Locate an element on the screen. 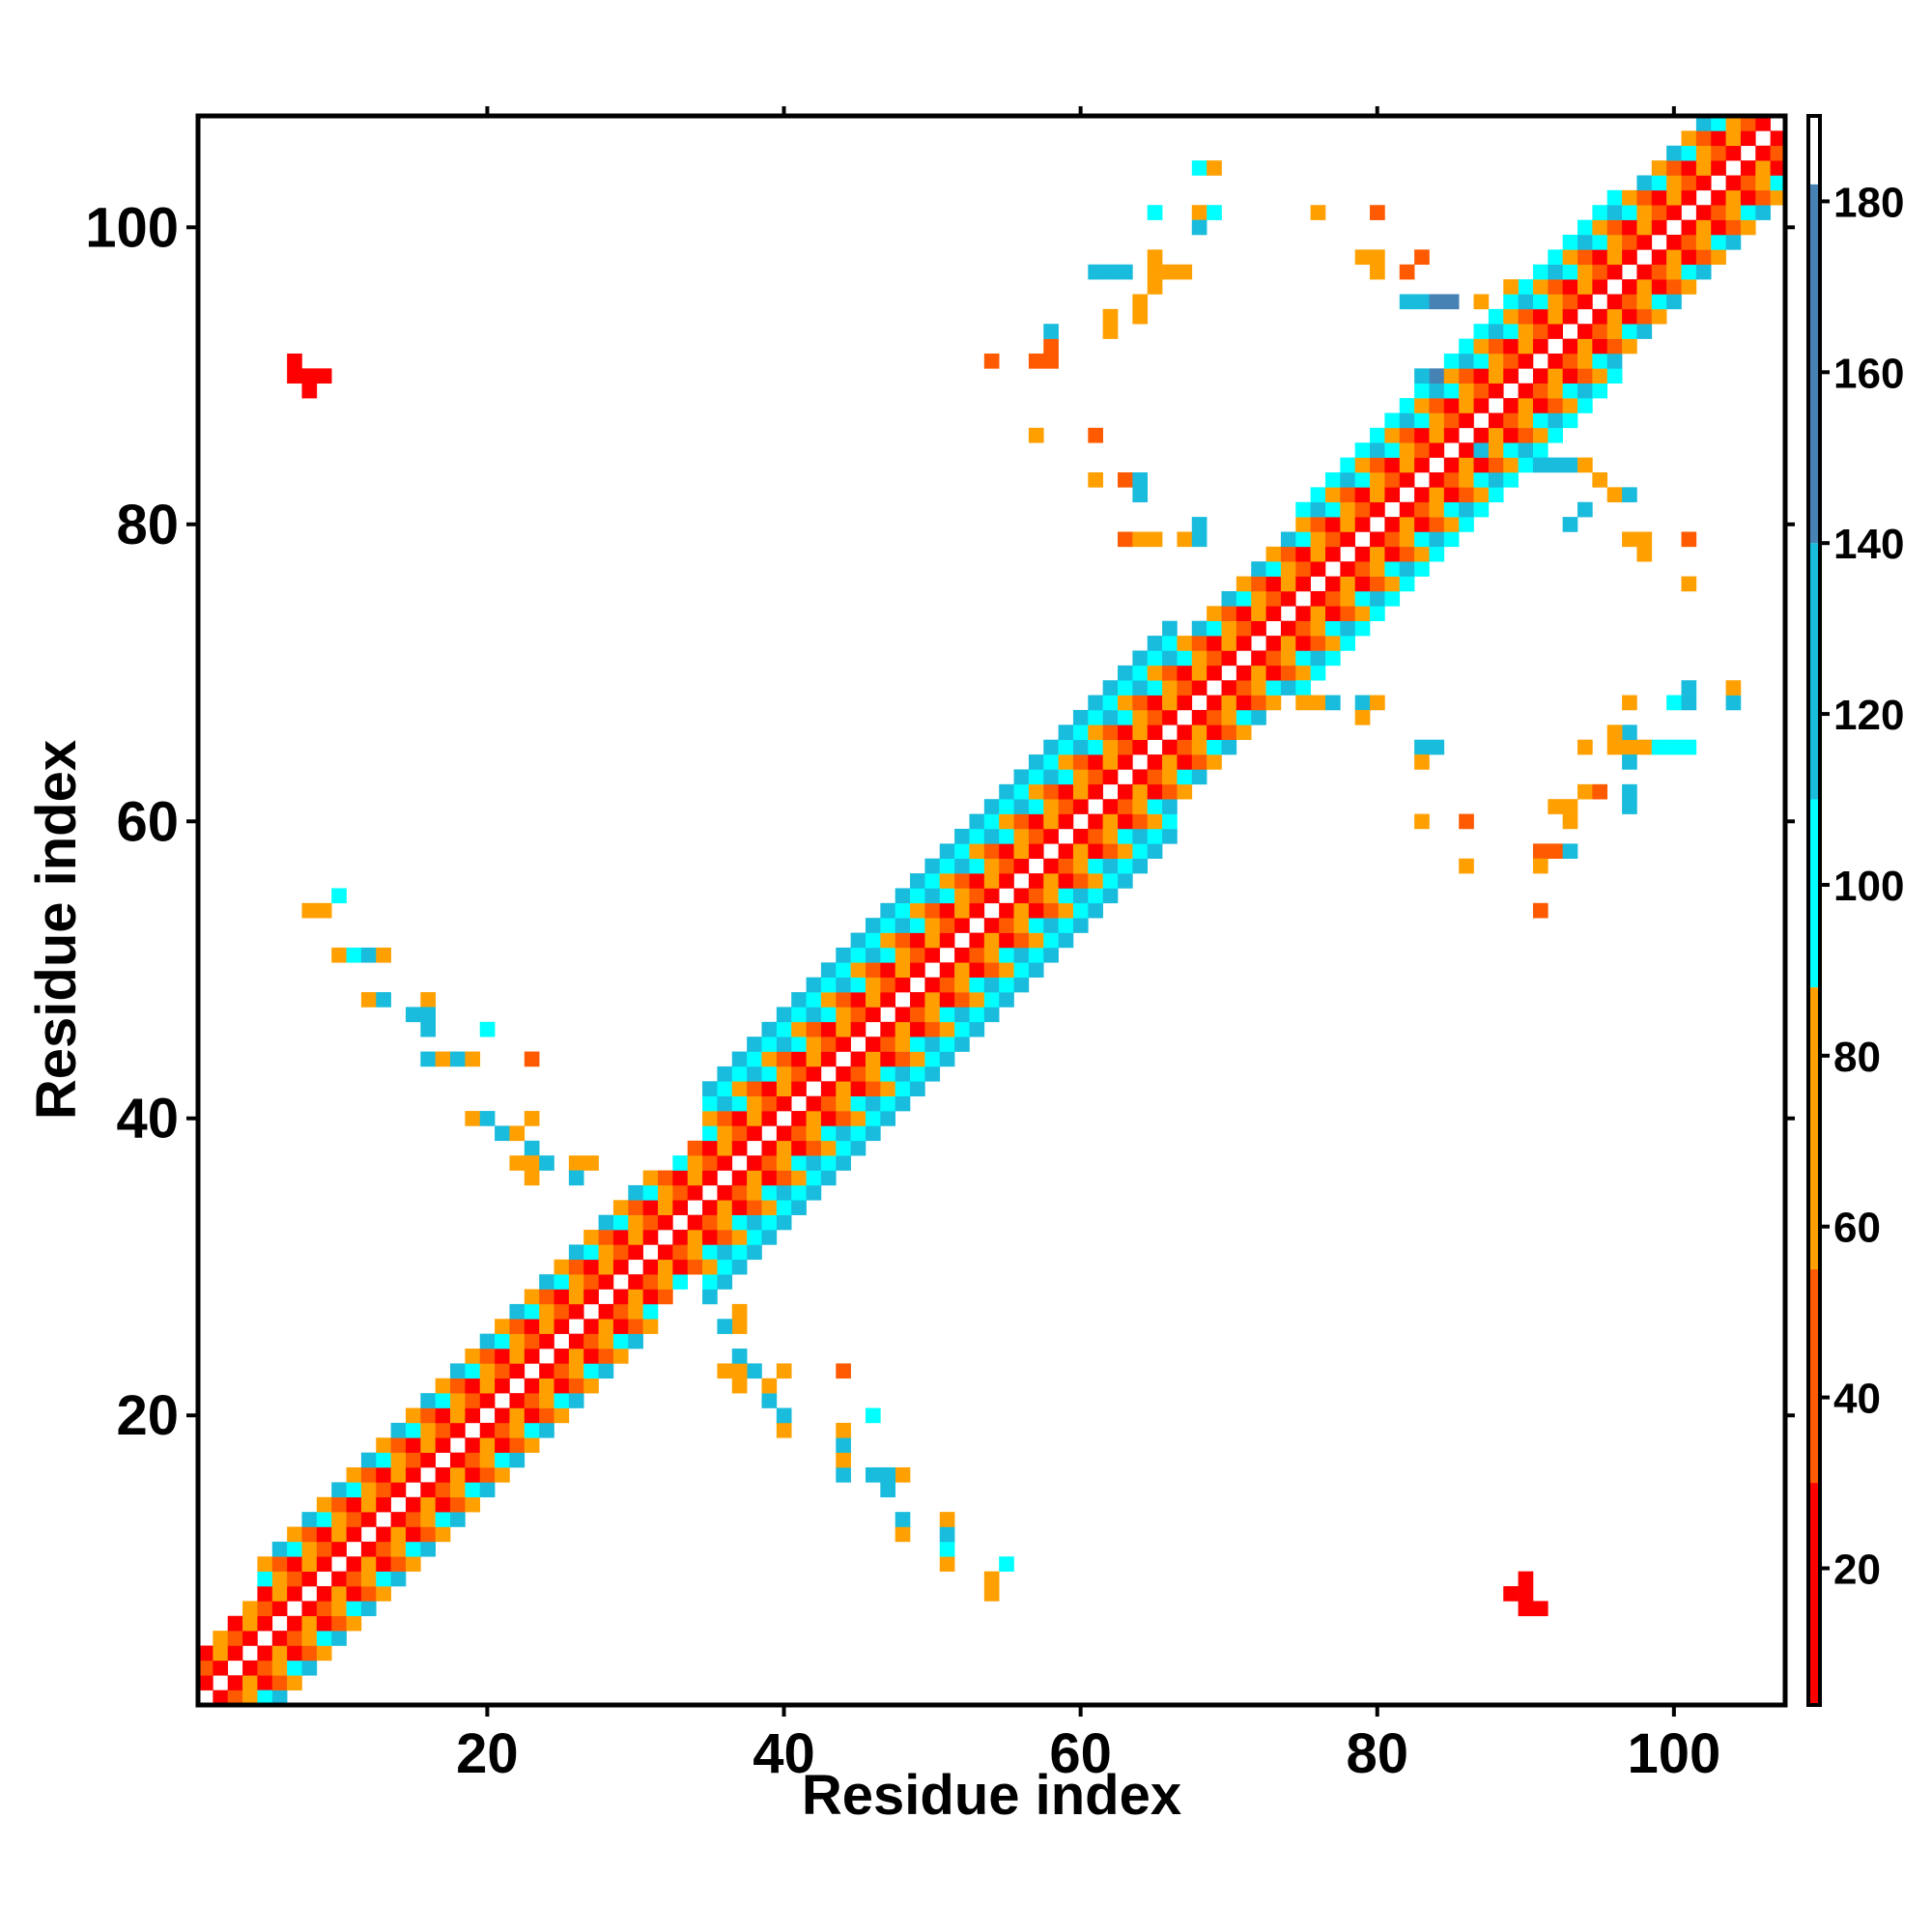 This screenshot has height=1932, width=1932. colorbar-segment is located at coordinates (1814, 1376).